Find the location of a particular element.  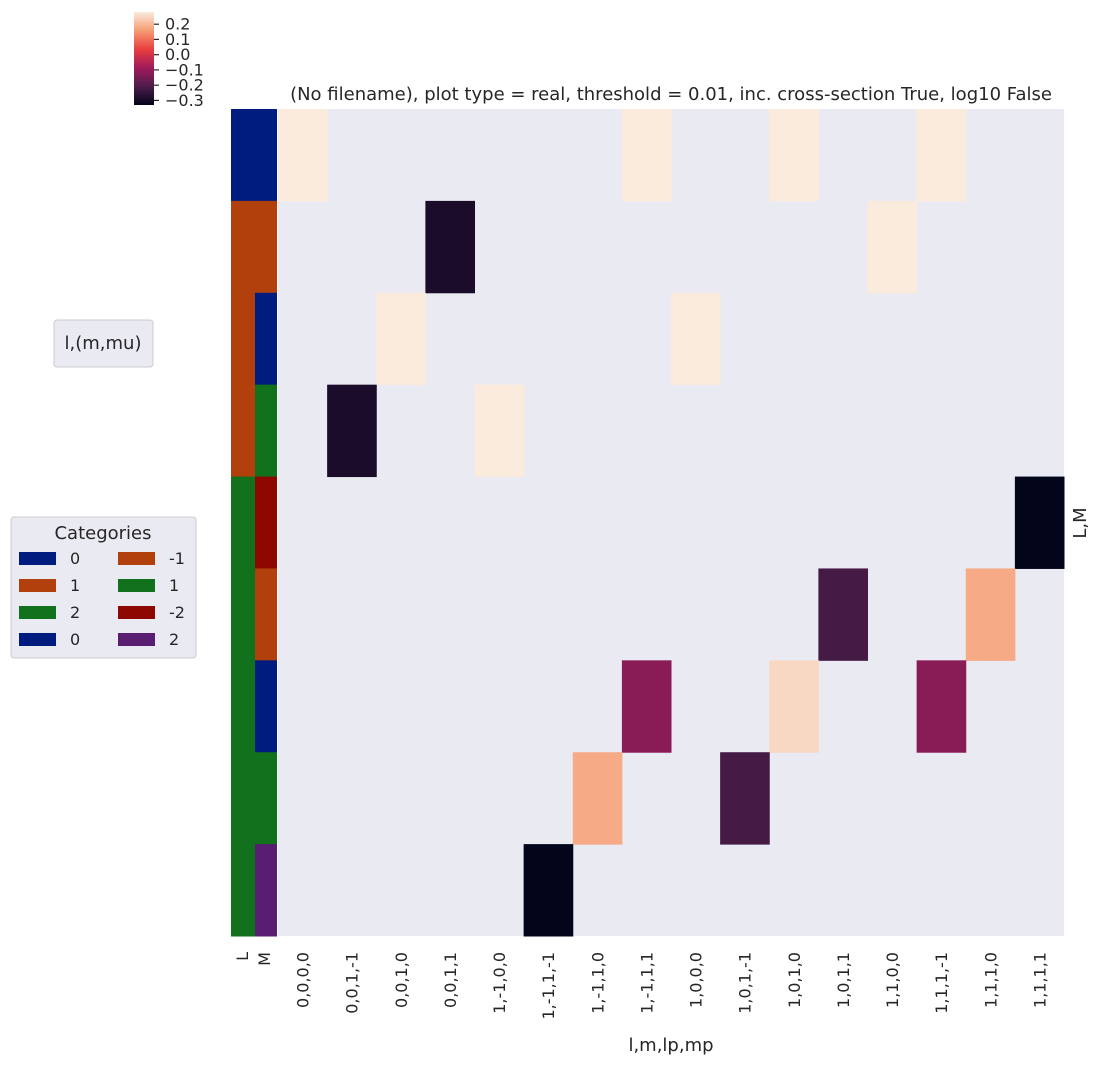

x-tick-label: 1,1,0,0 is located at coordinates (892, 980).